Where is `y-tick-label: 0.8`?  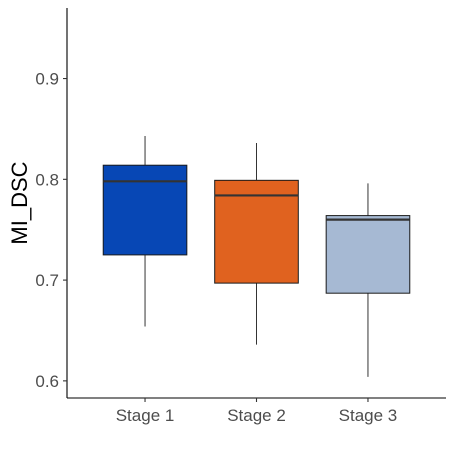 y-tick-label: 0.8 is located at coordinates (47, 179).